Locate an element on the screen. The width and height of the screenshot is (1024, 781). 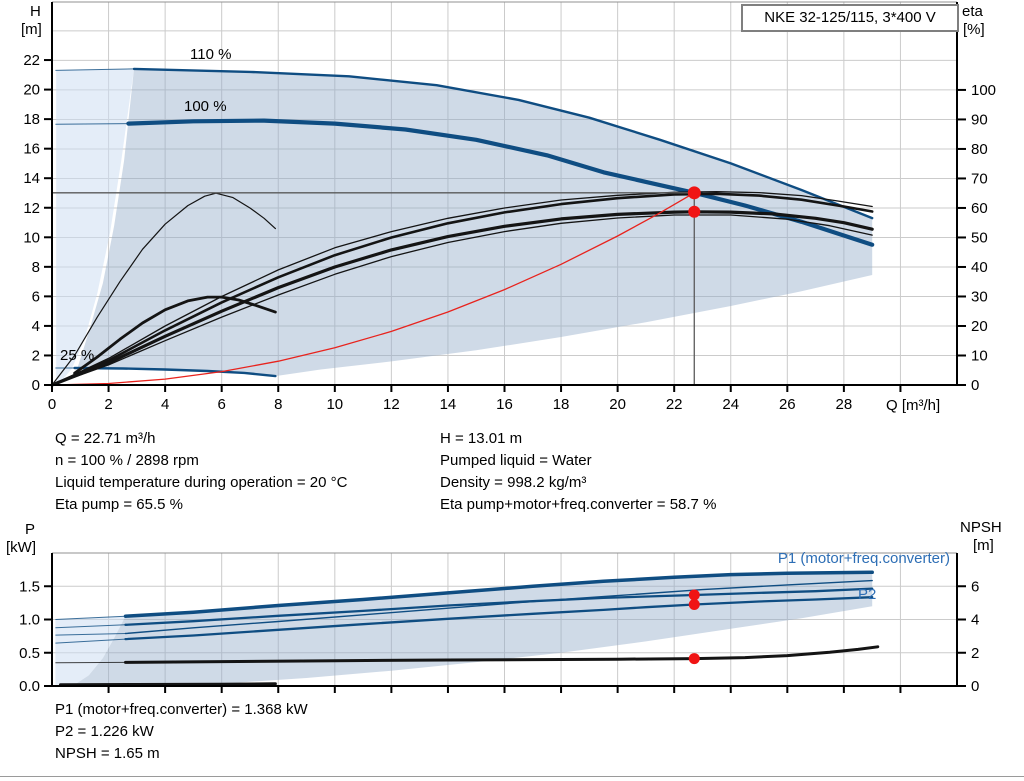
y-left-tick-label: 0.0 is located at coordinates (29, 686).